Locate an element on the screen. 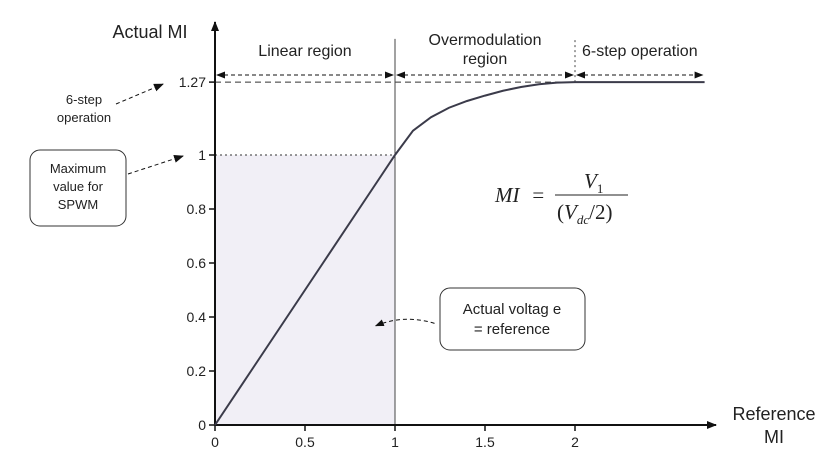 The width and height of the screenshot is (836, 461). x-tick-label: 2 is located at coordinates (575, 442).